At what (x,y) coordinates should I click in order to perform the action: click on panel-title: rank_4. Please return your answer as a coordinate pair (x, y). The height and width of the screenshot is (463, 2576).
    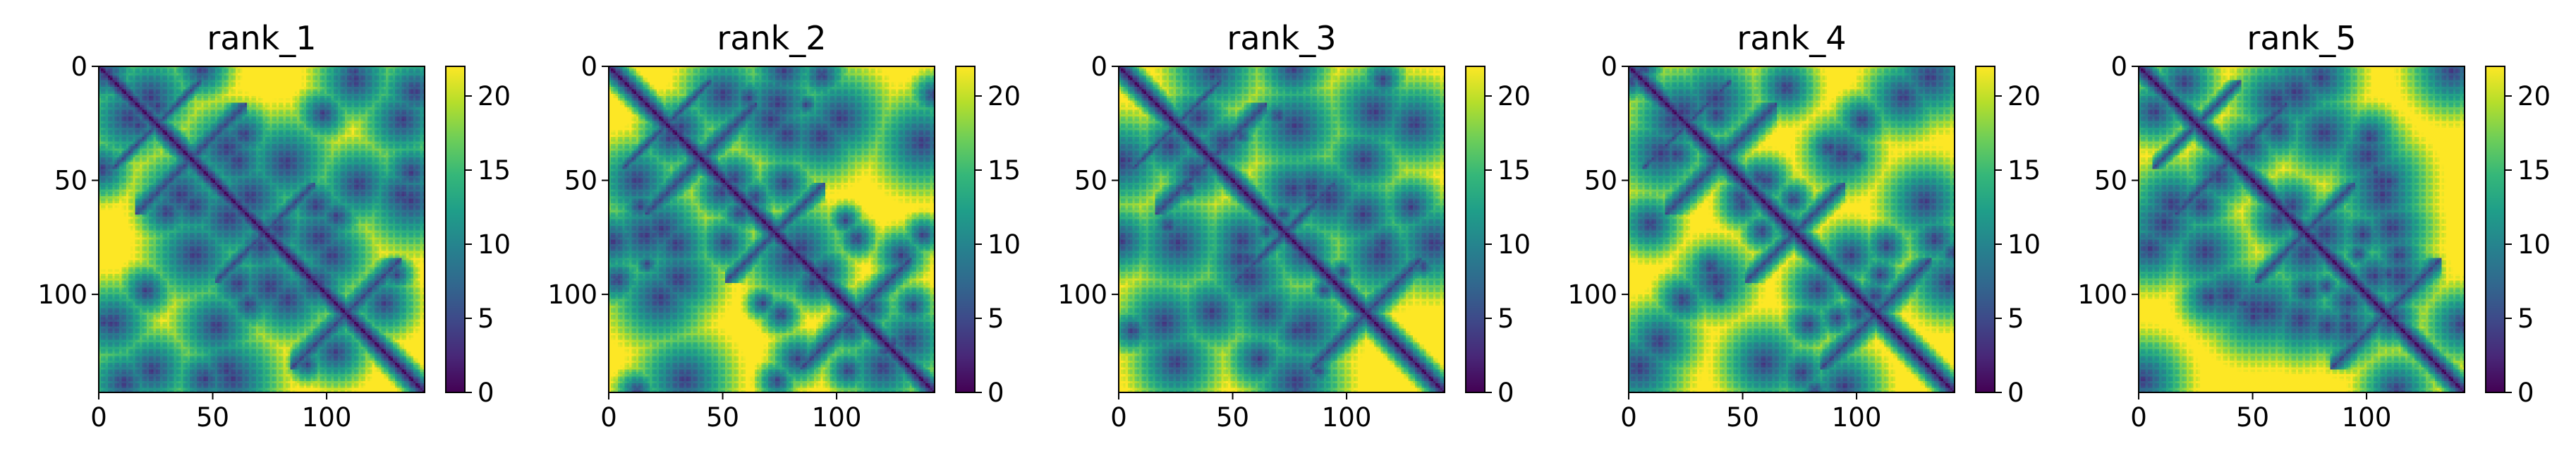
    Looking at the image, I should click on (1791, 38).